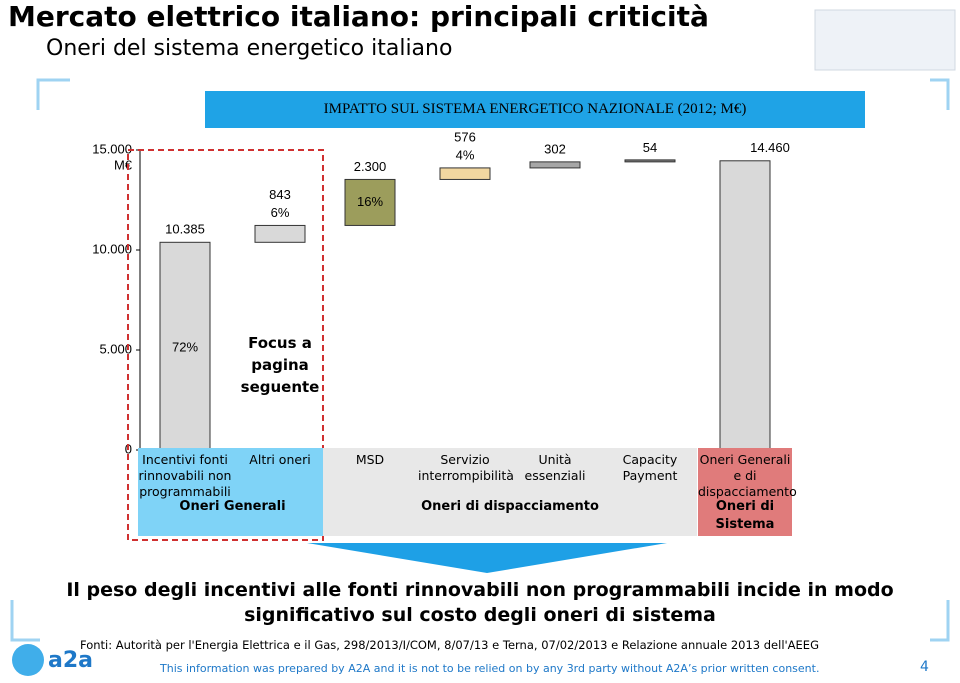 This screenshot has width=960, height=683. Describe the element at coordinates (280, 212) in the screenshot. I see `share-label: 6%` at that location.